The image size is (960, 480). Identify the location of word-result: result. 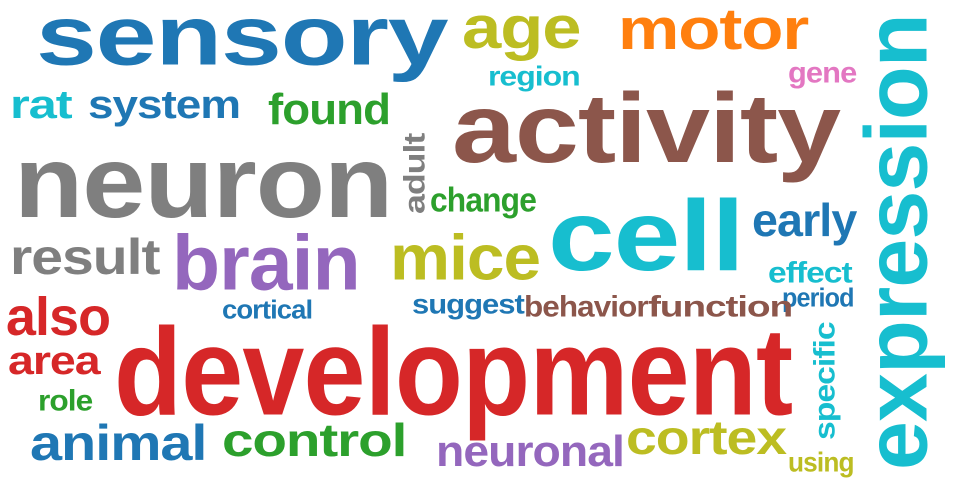
(85, 256).